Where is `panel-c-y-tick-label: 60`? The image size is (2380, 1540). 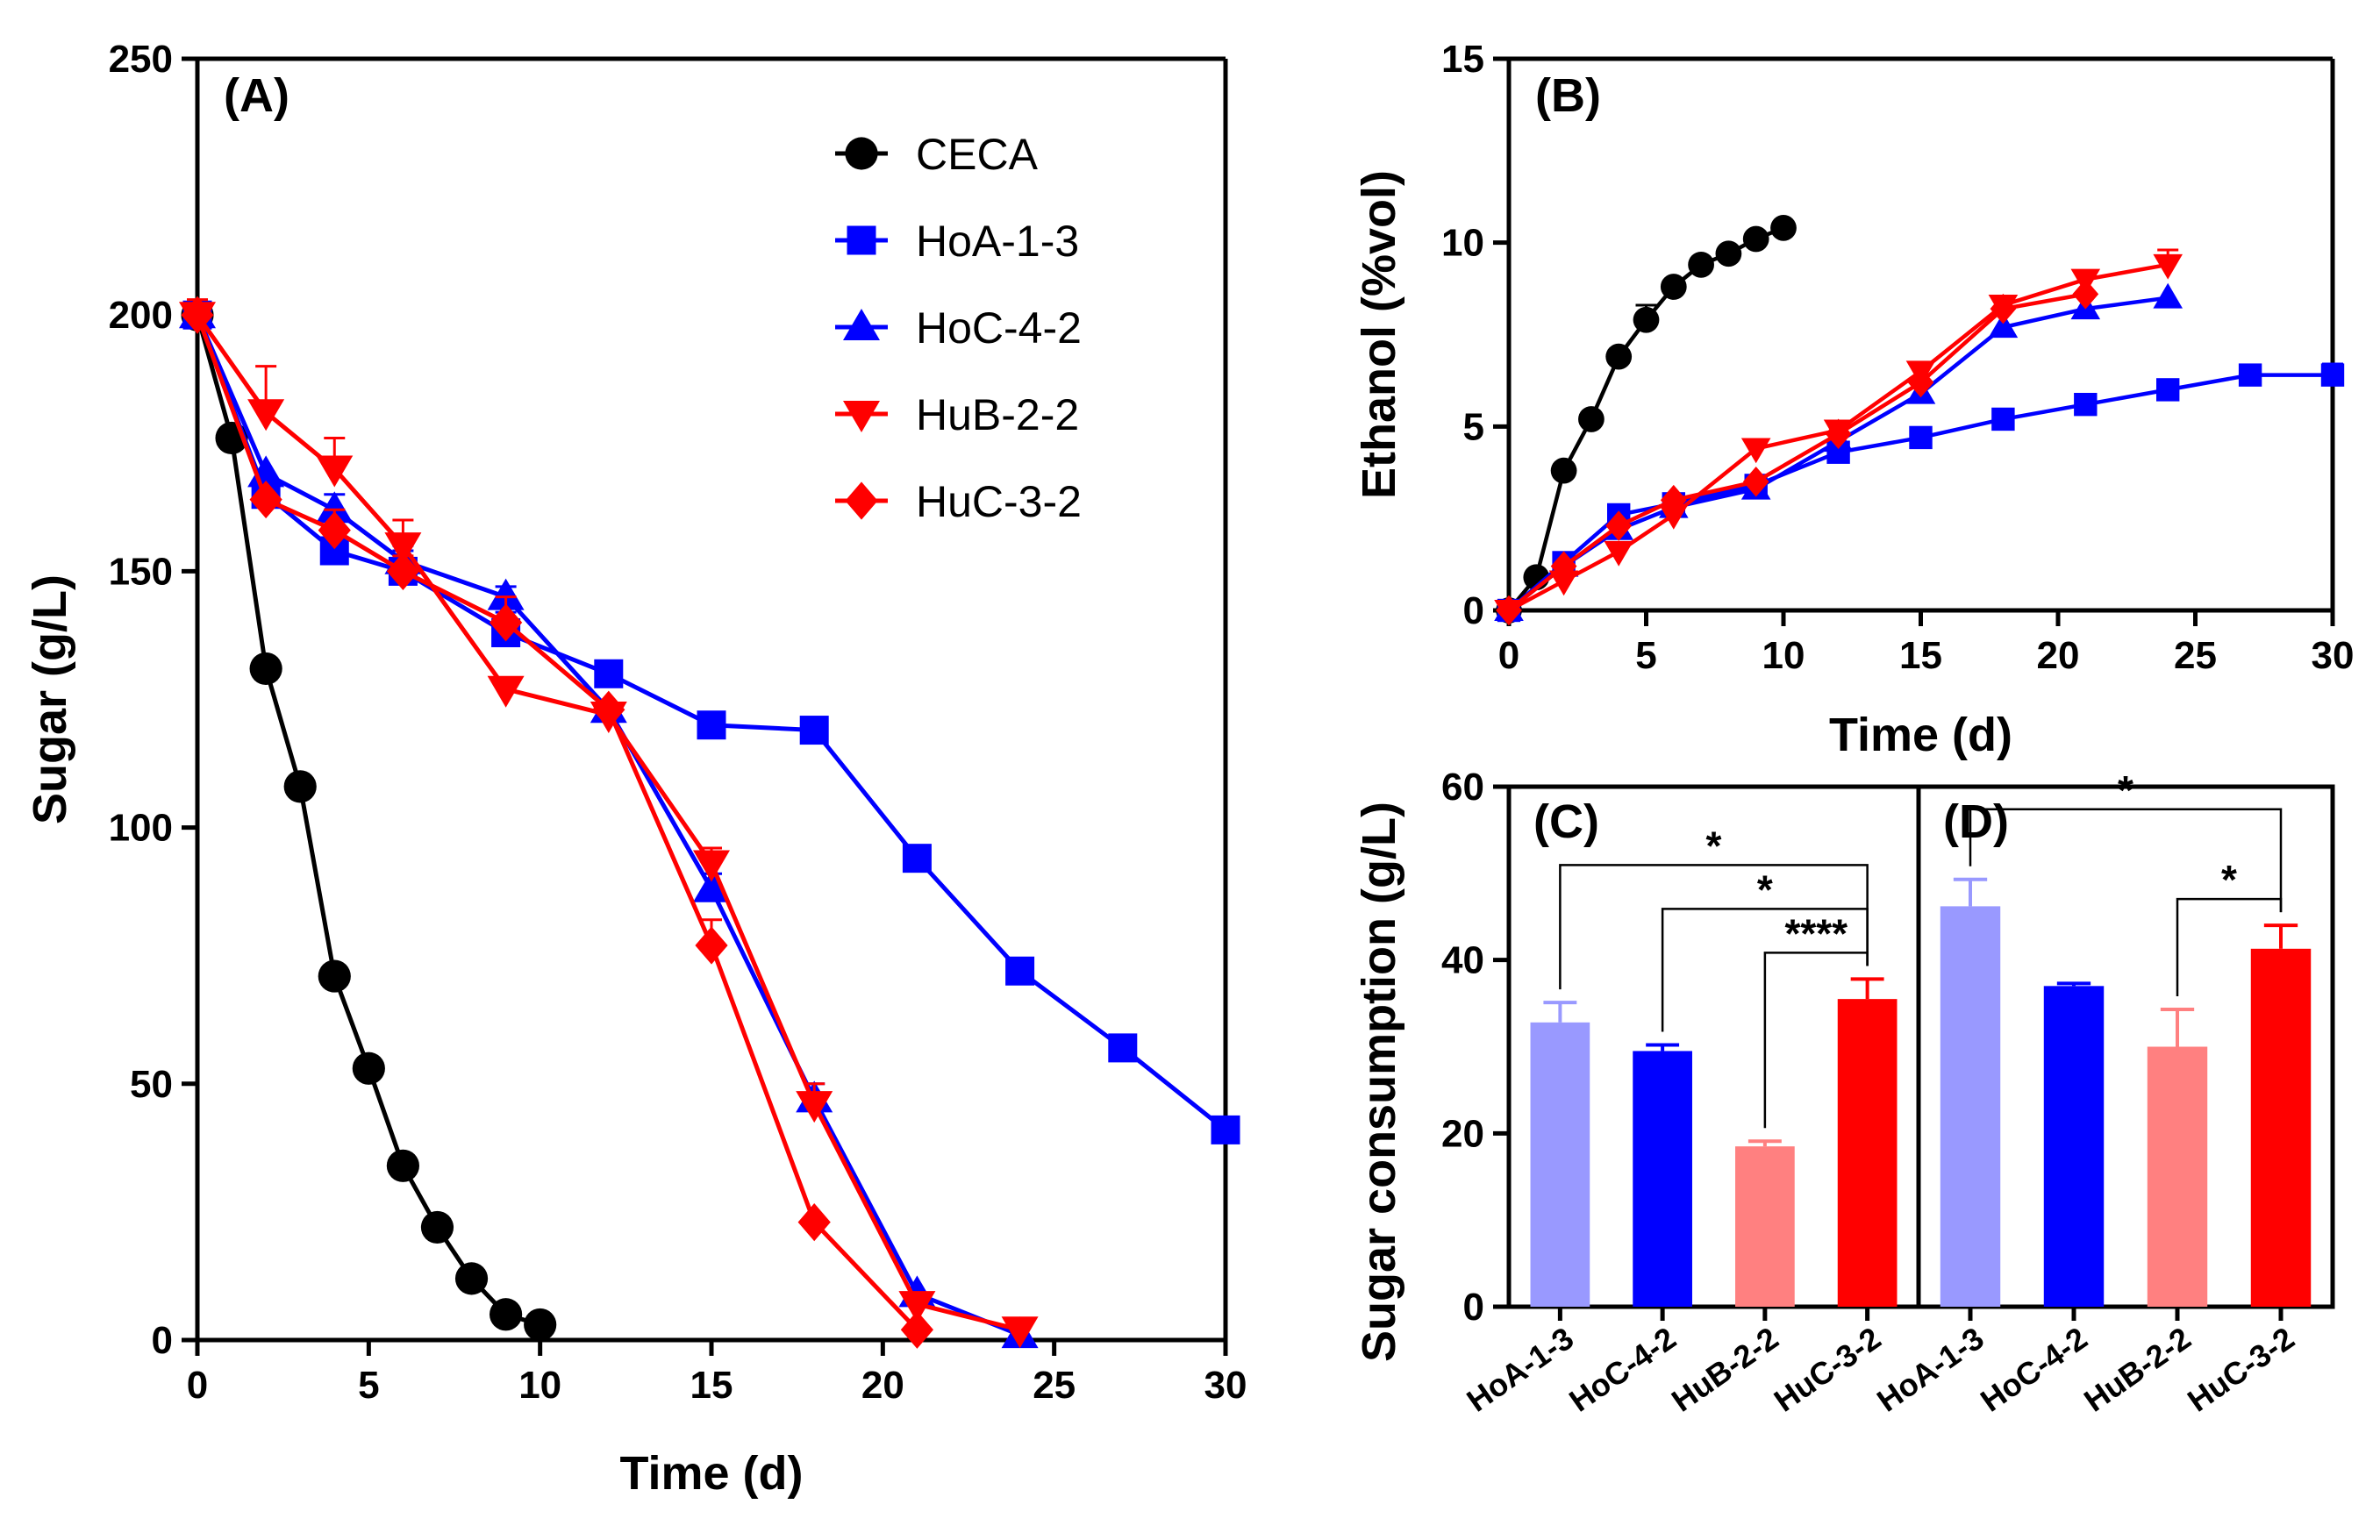
panel-c-y-tick-label: 60 is located at coordinates (1462, 787).